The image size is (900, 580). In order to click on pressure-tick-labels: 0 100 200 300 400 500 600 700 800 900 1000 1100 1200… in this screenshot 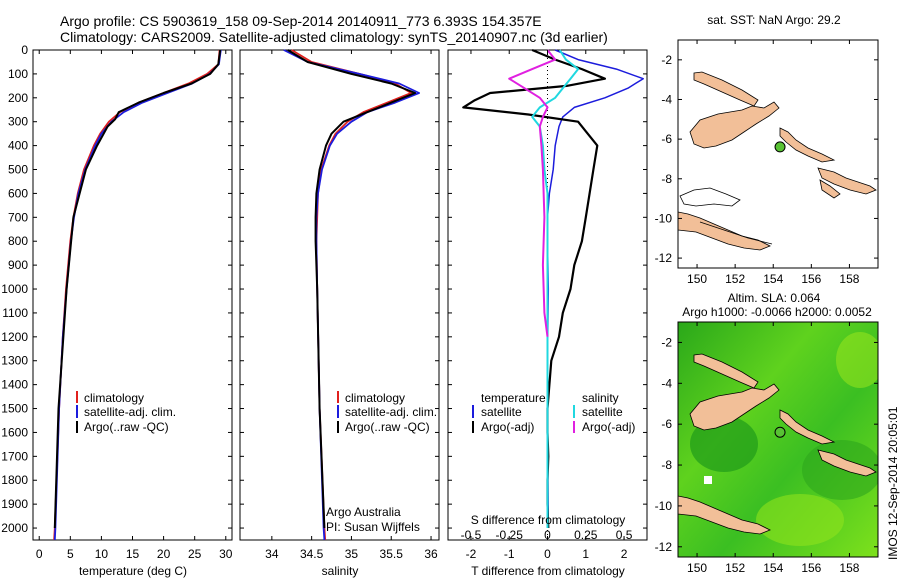, I will do `click(14, 289)`.